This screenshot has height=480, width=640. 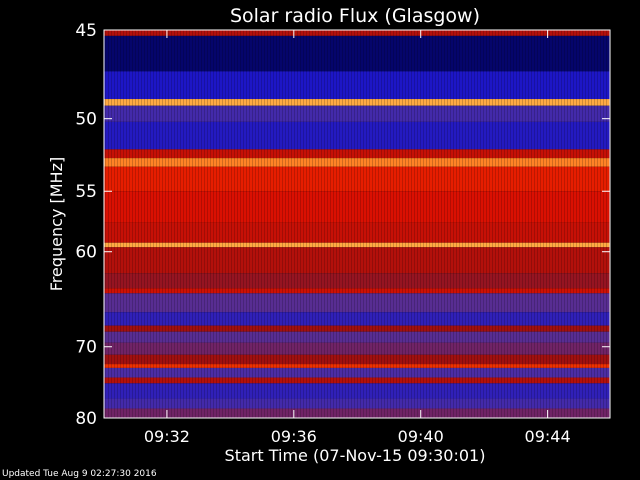 What do you see at coordinates (355, 455) in the screenshot?
I see `x-axis-label: Start Time (07-Nov-15 09:30:01)` at bounding box center [355, 455].